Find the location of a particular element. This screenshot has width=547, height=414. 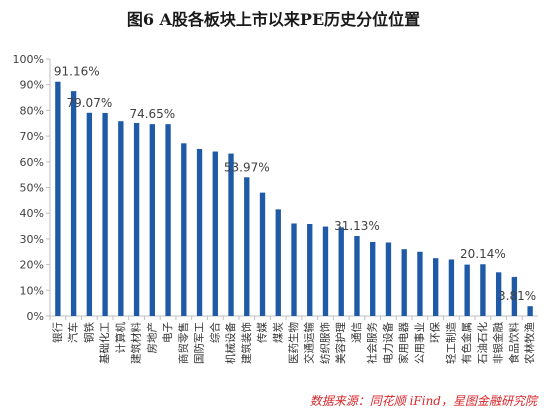

x-tick-label: 传媒 is located at coordinates (262, 332).